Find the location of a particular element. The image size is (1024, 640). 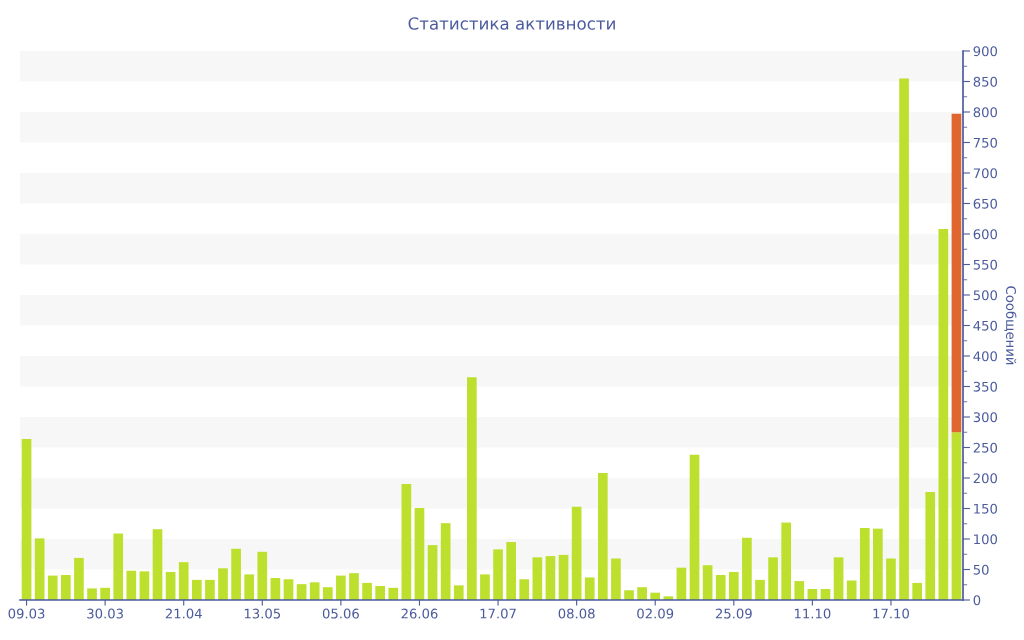

x-tick-label: 09.03 is located at coordinates (26, 613).